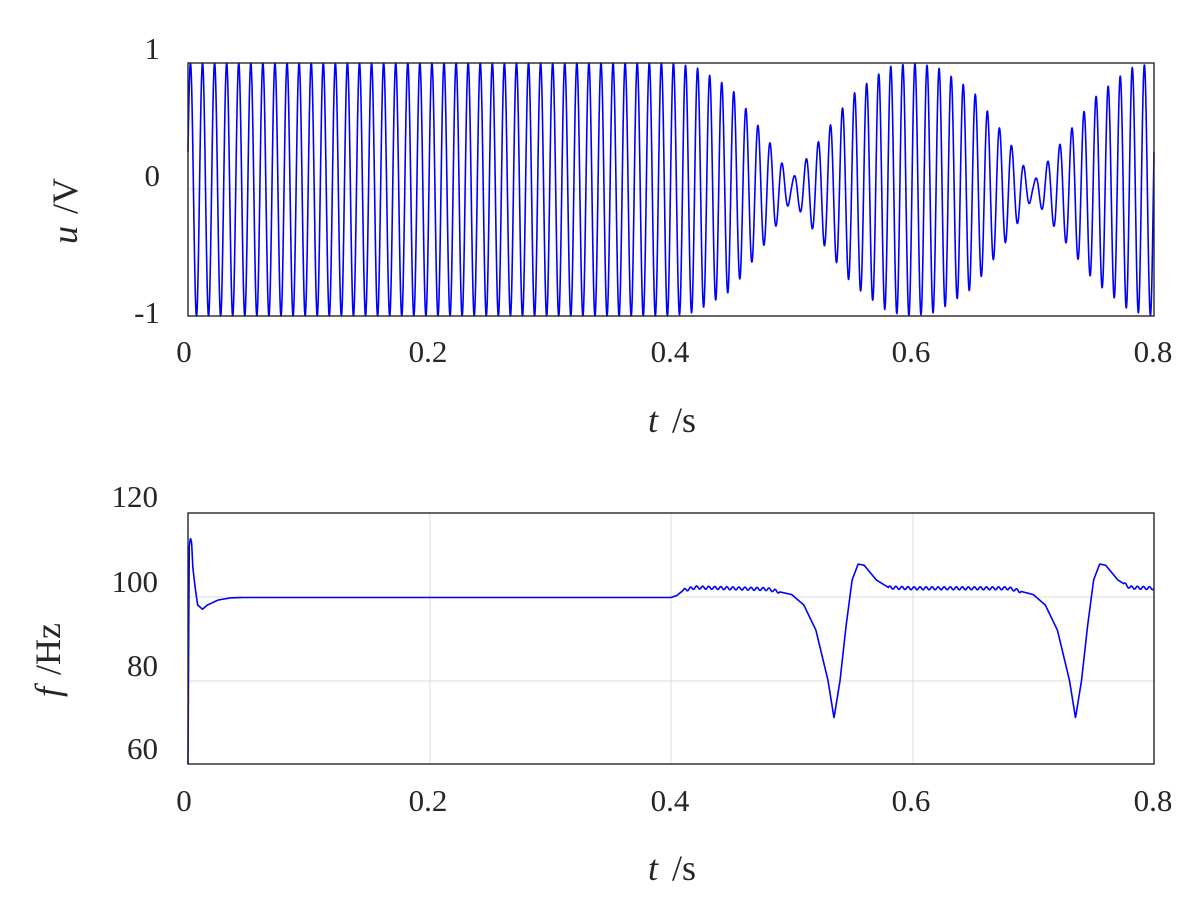 This screenshot has width=1193, height=899. What do you see at coordinates (153, 175) in the screenshot?
I see `y-tick-label: 0` at bounding box center [153, 175].